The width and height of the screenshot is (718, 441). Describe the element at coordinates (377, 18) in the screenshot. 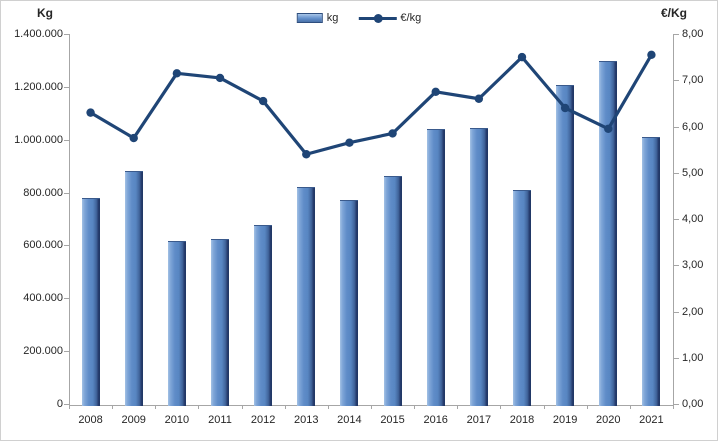

I see `price-line-swatch-icon` at that location.